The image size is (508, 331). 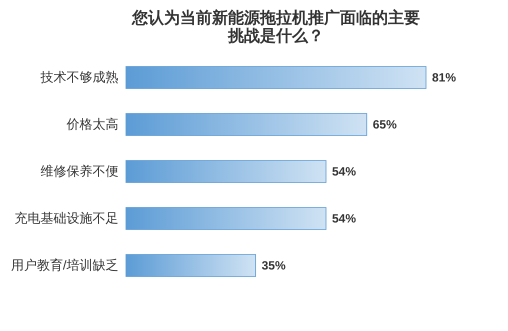 What do you see at coordinates (274, 265) in the screenshot?
I see `data-label: 35%` at bounding box center [274, 265].